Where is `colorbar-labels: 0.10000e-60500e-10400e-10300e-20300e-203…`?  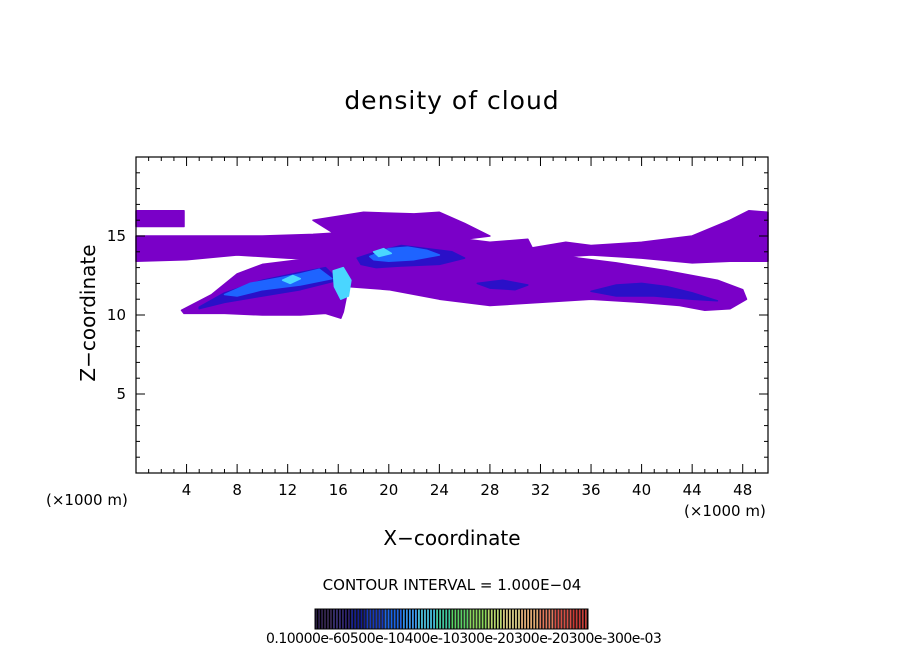
colorbar-labels: 0.10000e-60500e-10400e-10300e-20300e-203… is located at coordinates (464, 639).